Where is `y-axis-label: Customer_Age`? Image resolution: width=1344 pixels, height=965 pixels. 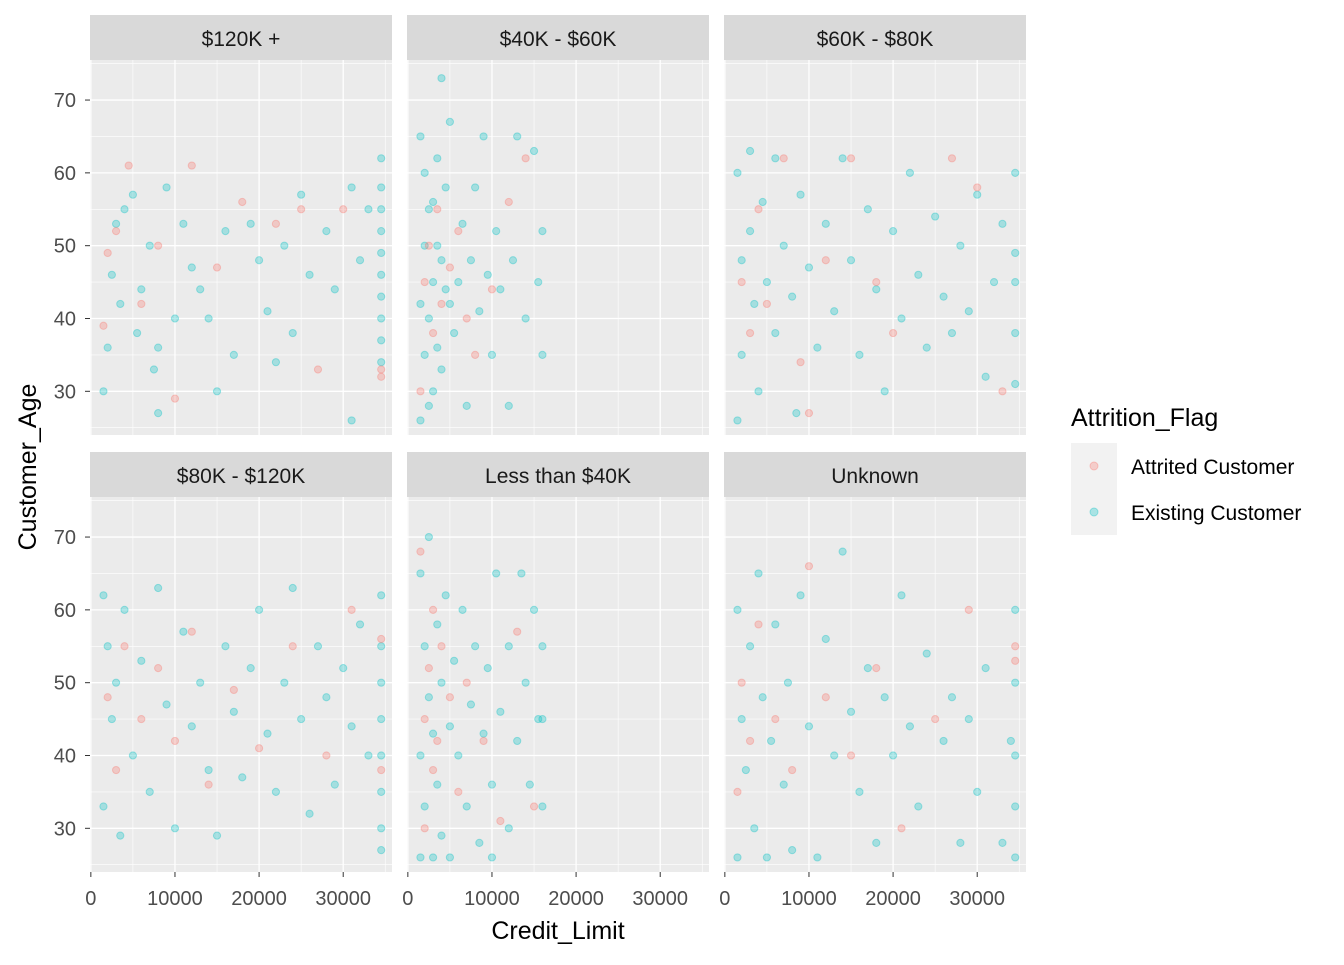 y-axis-label: Customer_Age is located at coordinates (28, 467).